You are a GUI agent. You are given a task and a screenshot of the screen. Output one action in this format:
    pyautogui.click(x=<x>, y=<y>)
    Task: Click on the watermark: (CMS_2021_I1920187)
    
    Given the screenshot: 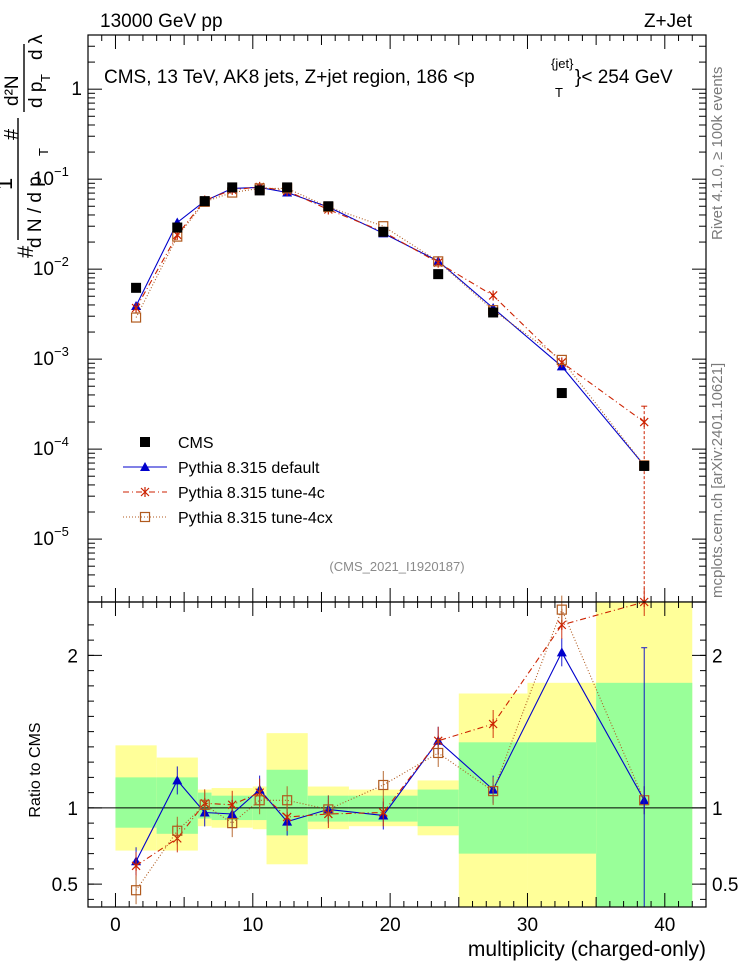 What is the action you would take?
    pyautogui.click(x=396, y=566)
    